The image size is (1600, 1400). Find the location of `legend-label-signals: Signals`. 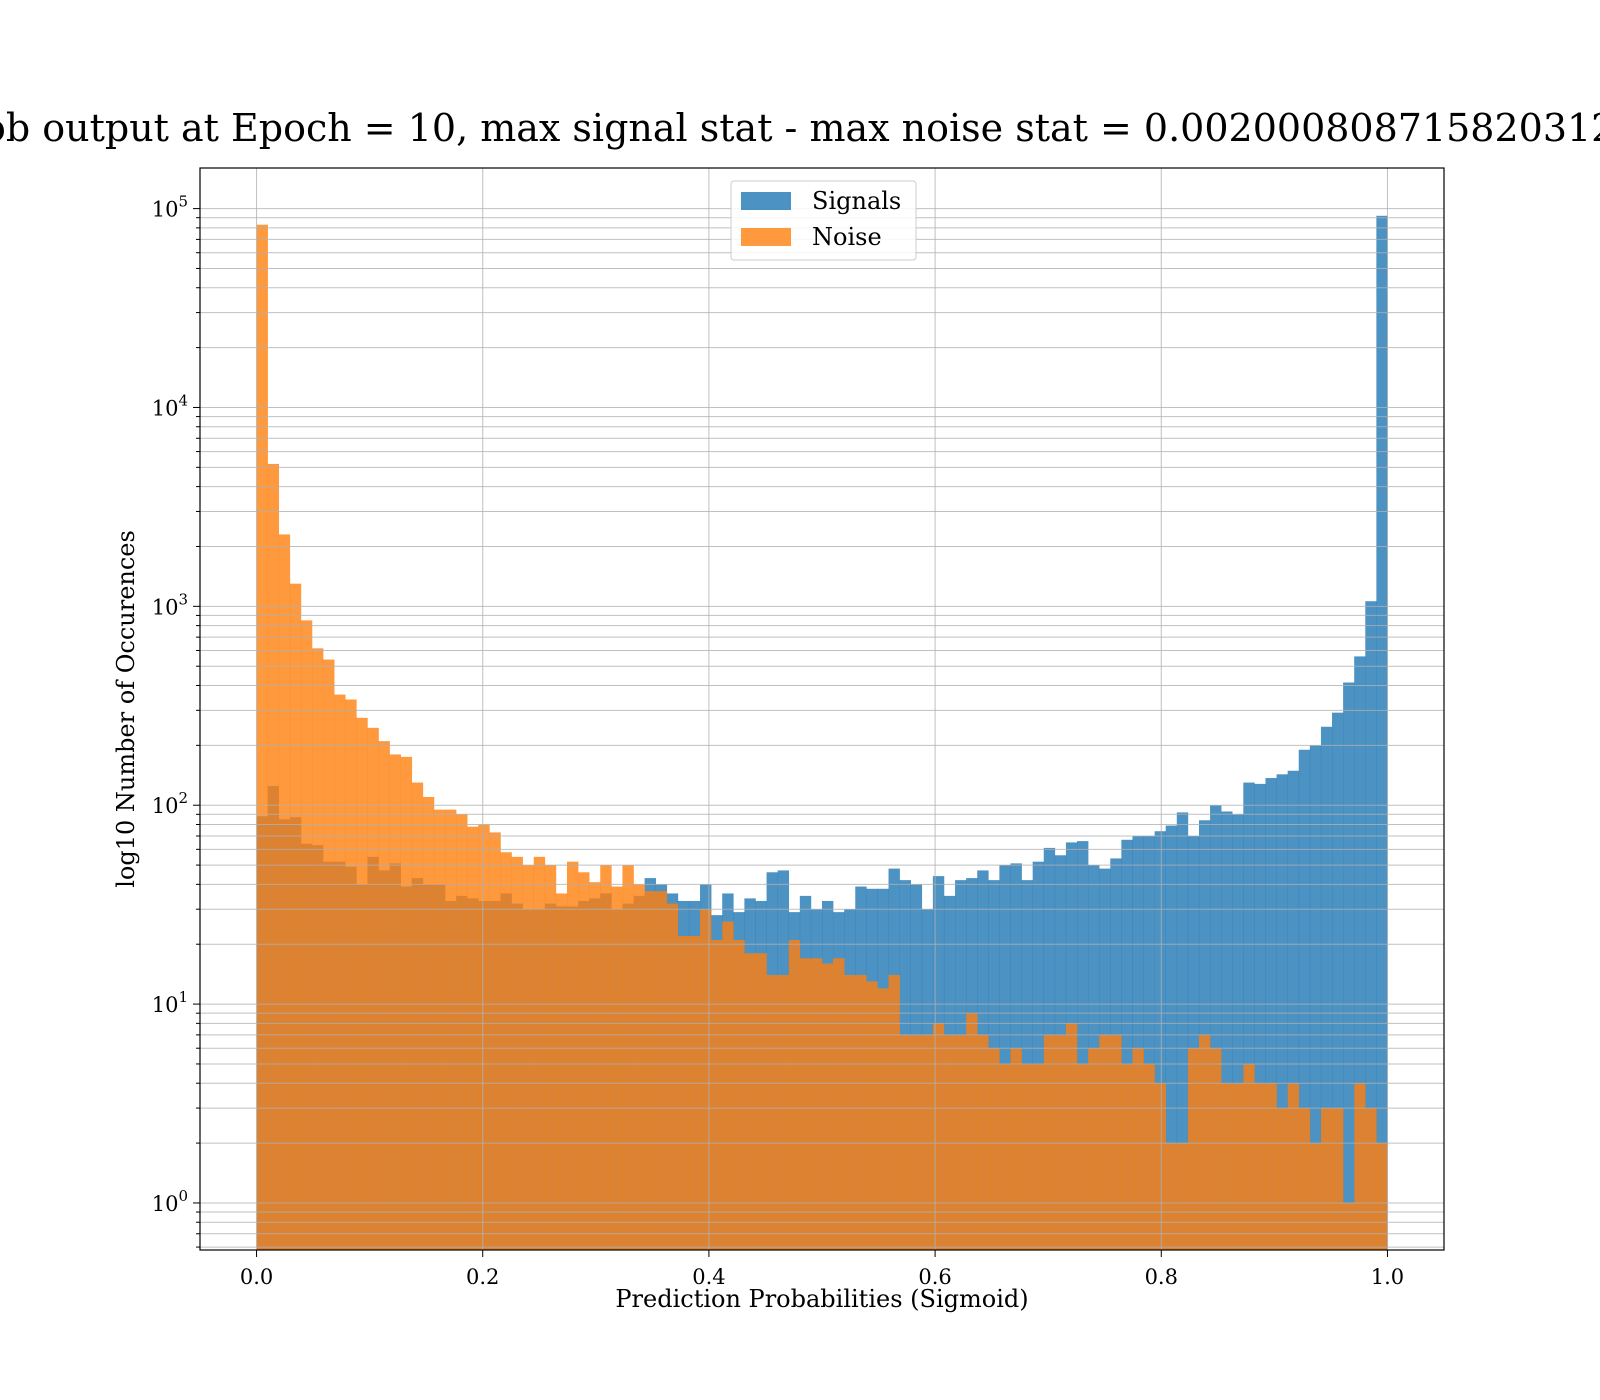

legend-label-signals: Signals is located at coordinates (856, 201).